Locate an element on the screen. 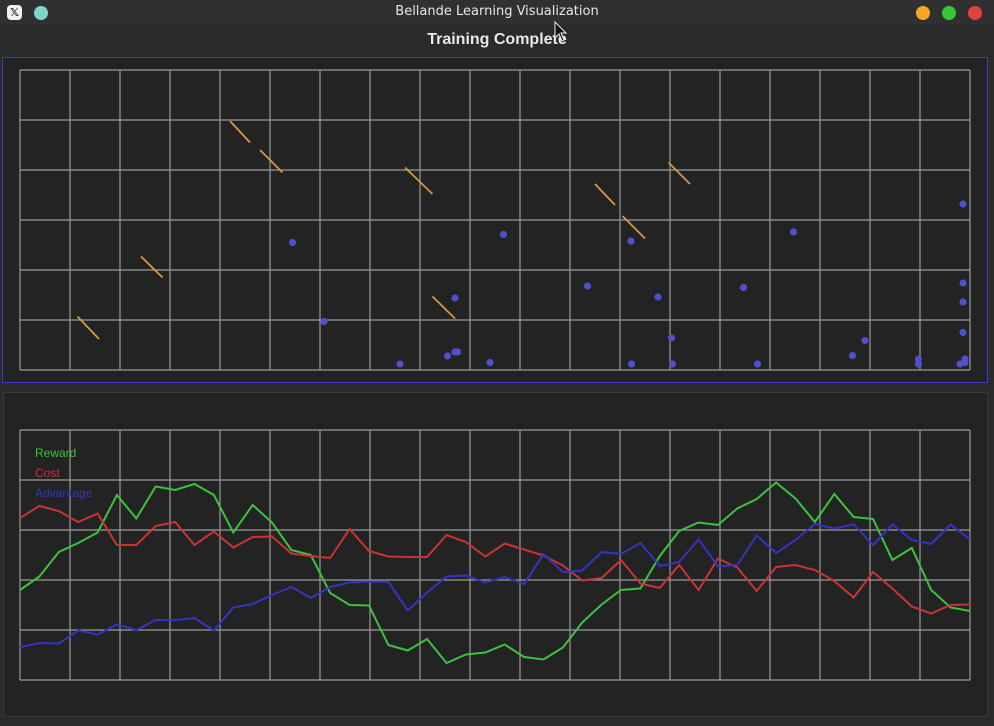  x-icon: 𝕏 is located at coordinates (14, 12).